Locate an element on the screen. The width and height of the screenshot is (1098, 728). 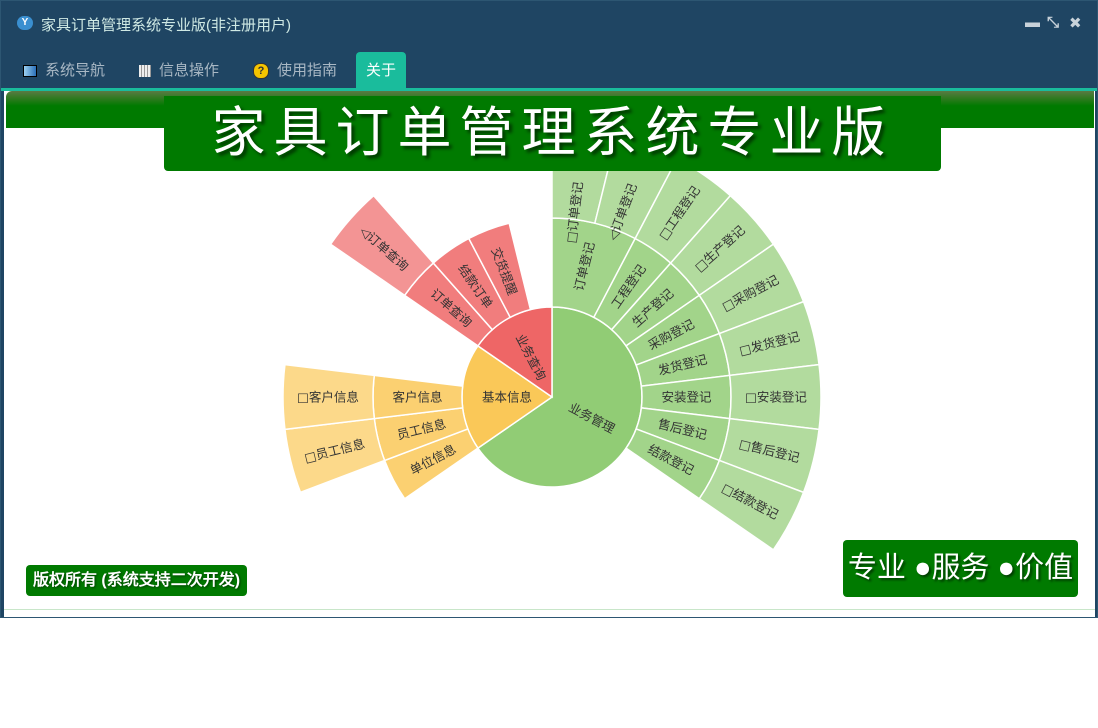
copyright-badge: 版权所有 (系统支持二次开发) is located at coordinates (136, 580).